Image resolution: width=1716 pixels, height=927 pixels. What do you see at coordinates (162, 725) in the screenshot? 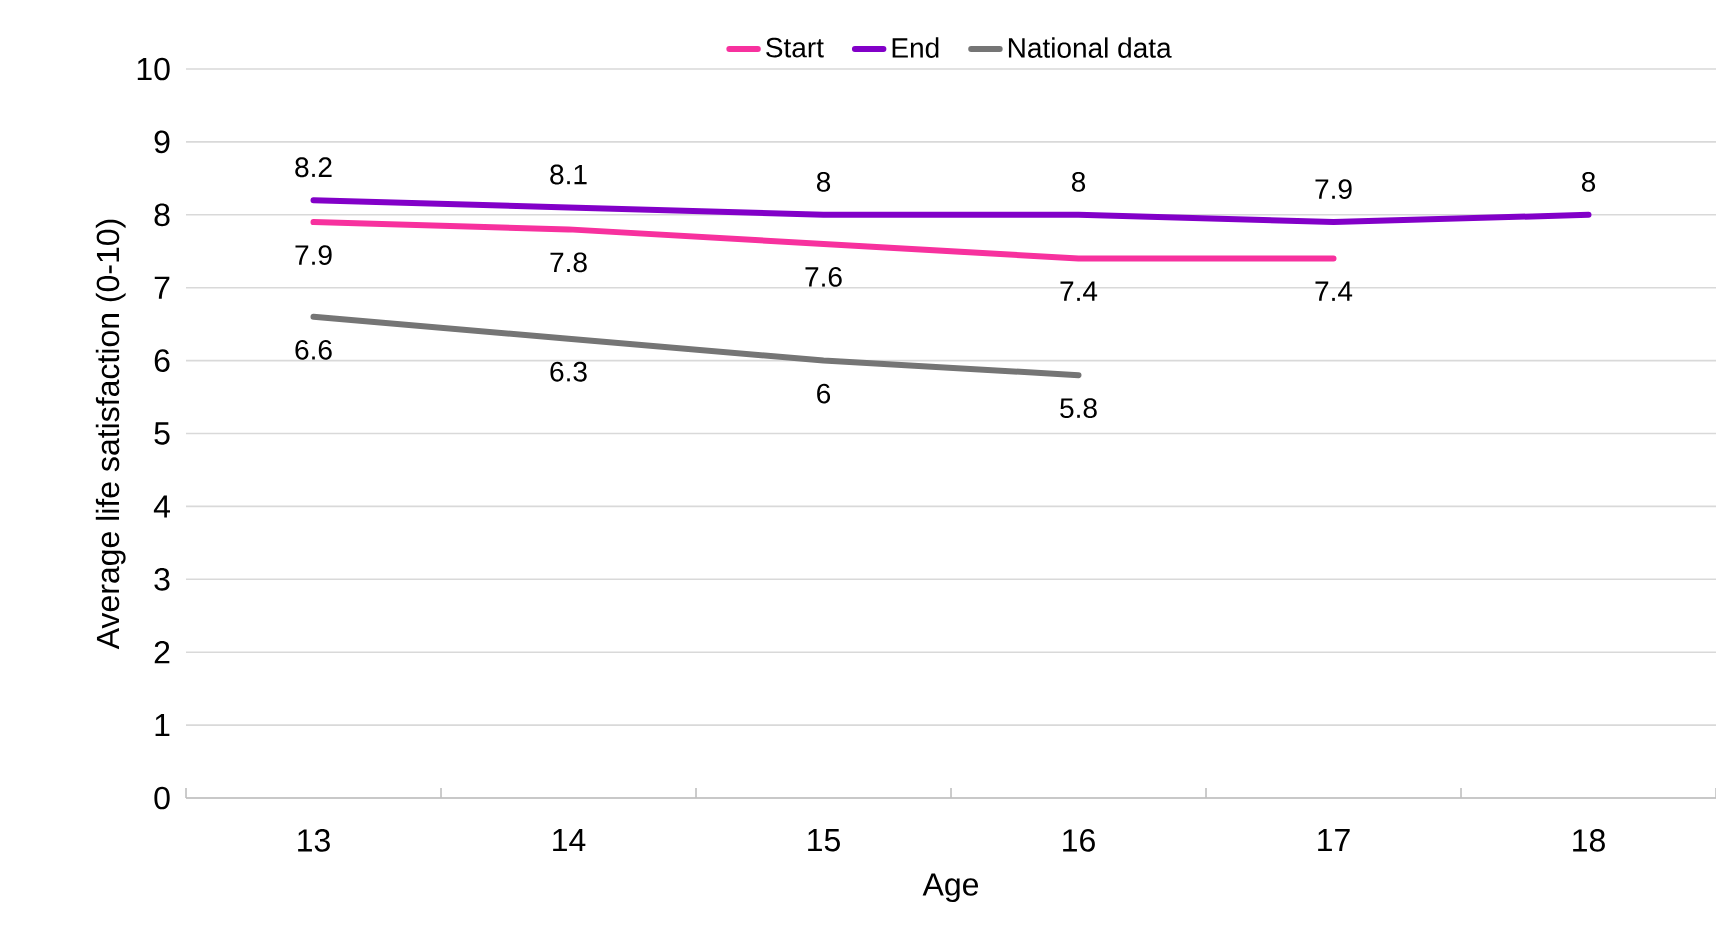
I see `y-tick-label: 1` at bounding box center [162, 725].